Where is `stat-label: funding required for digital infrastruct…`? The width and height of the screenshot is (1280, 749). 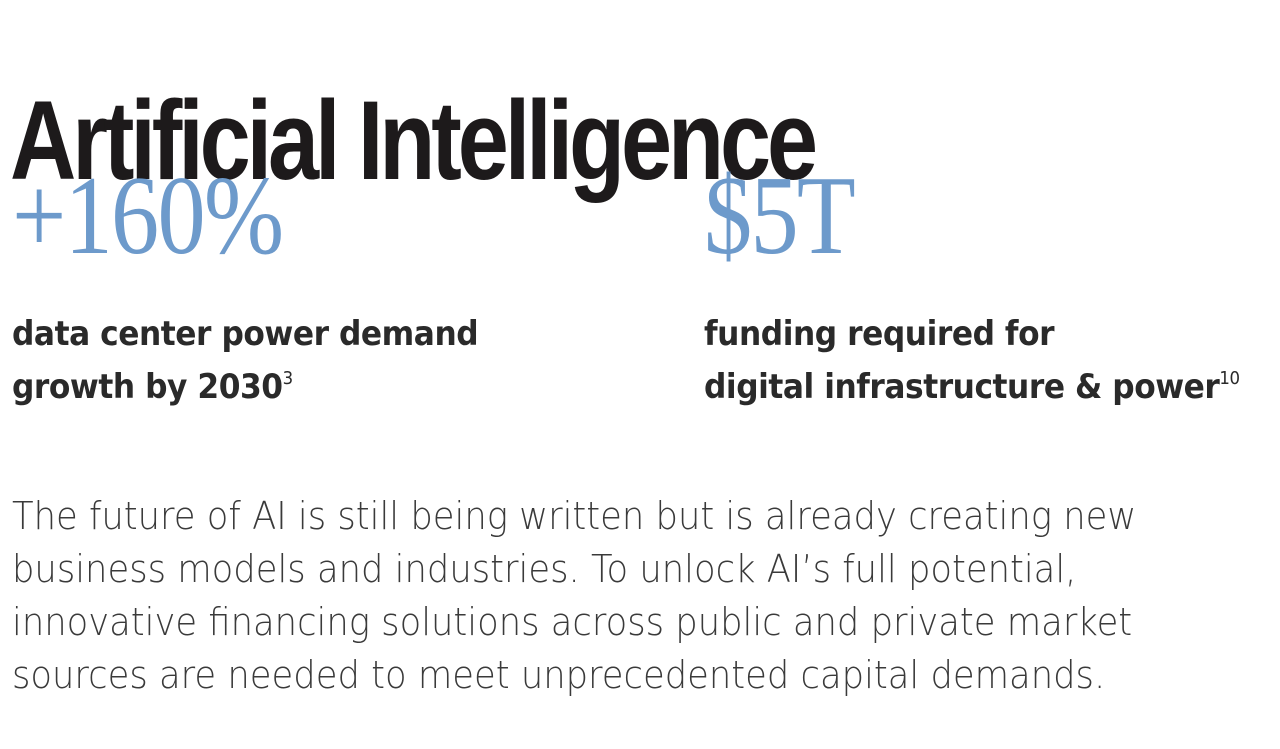 stat-label: funding required for digital infrastruct… is located at coordinates (972, 361).